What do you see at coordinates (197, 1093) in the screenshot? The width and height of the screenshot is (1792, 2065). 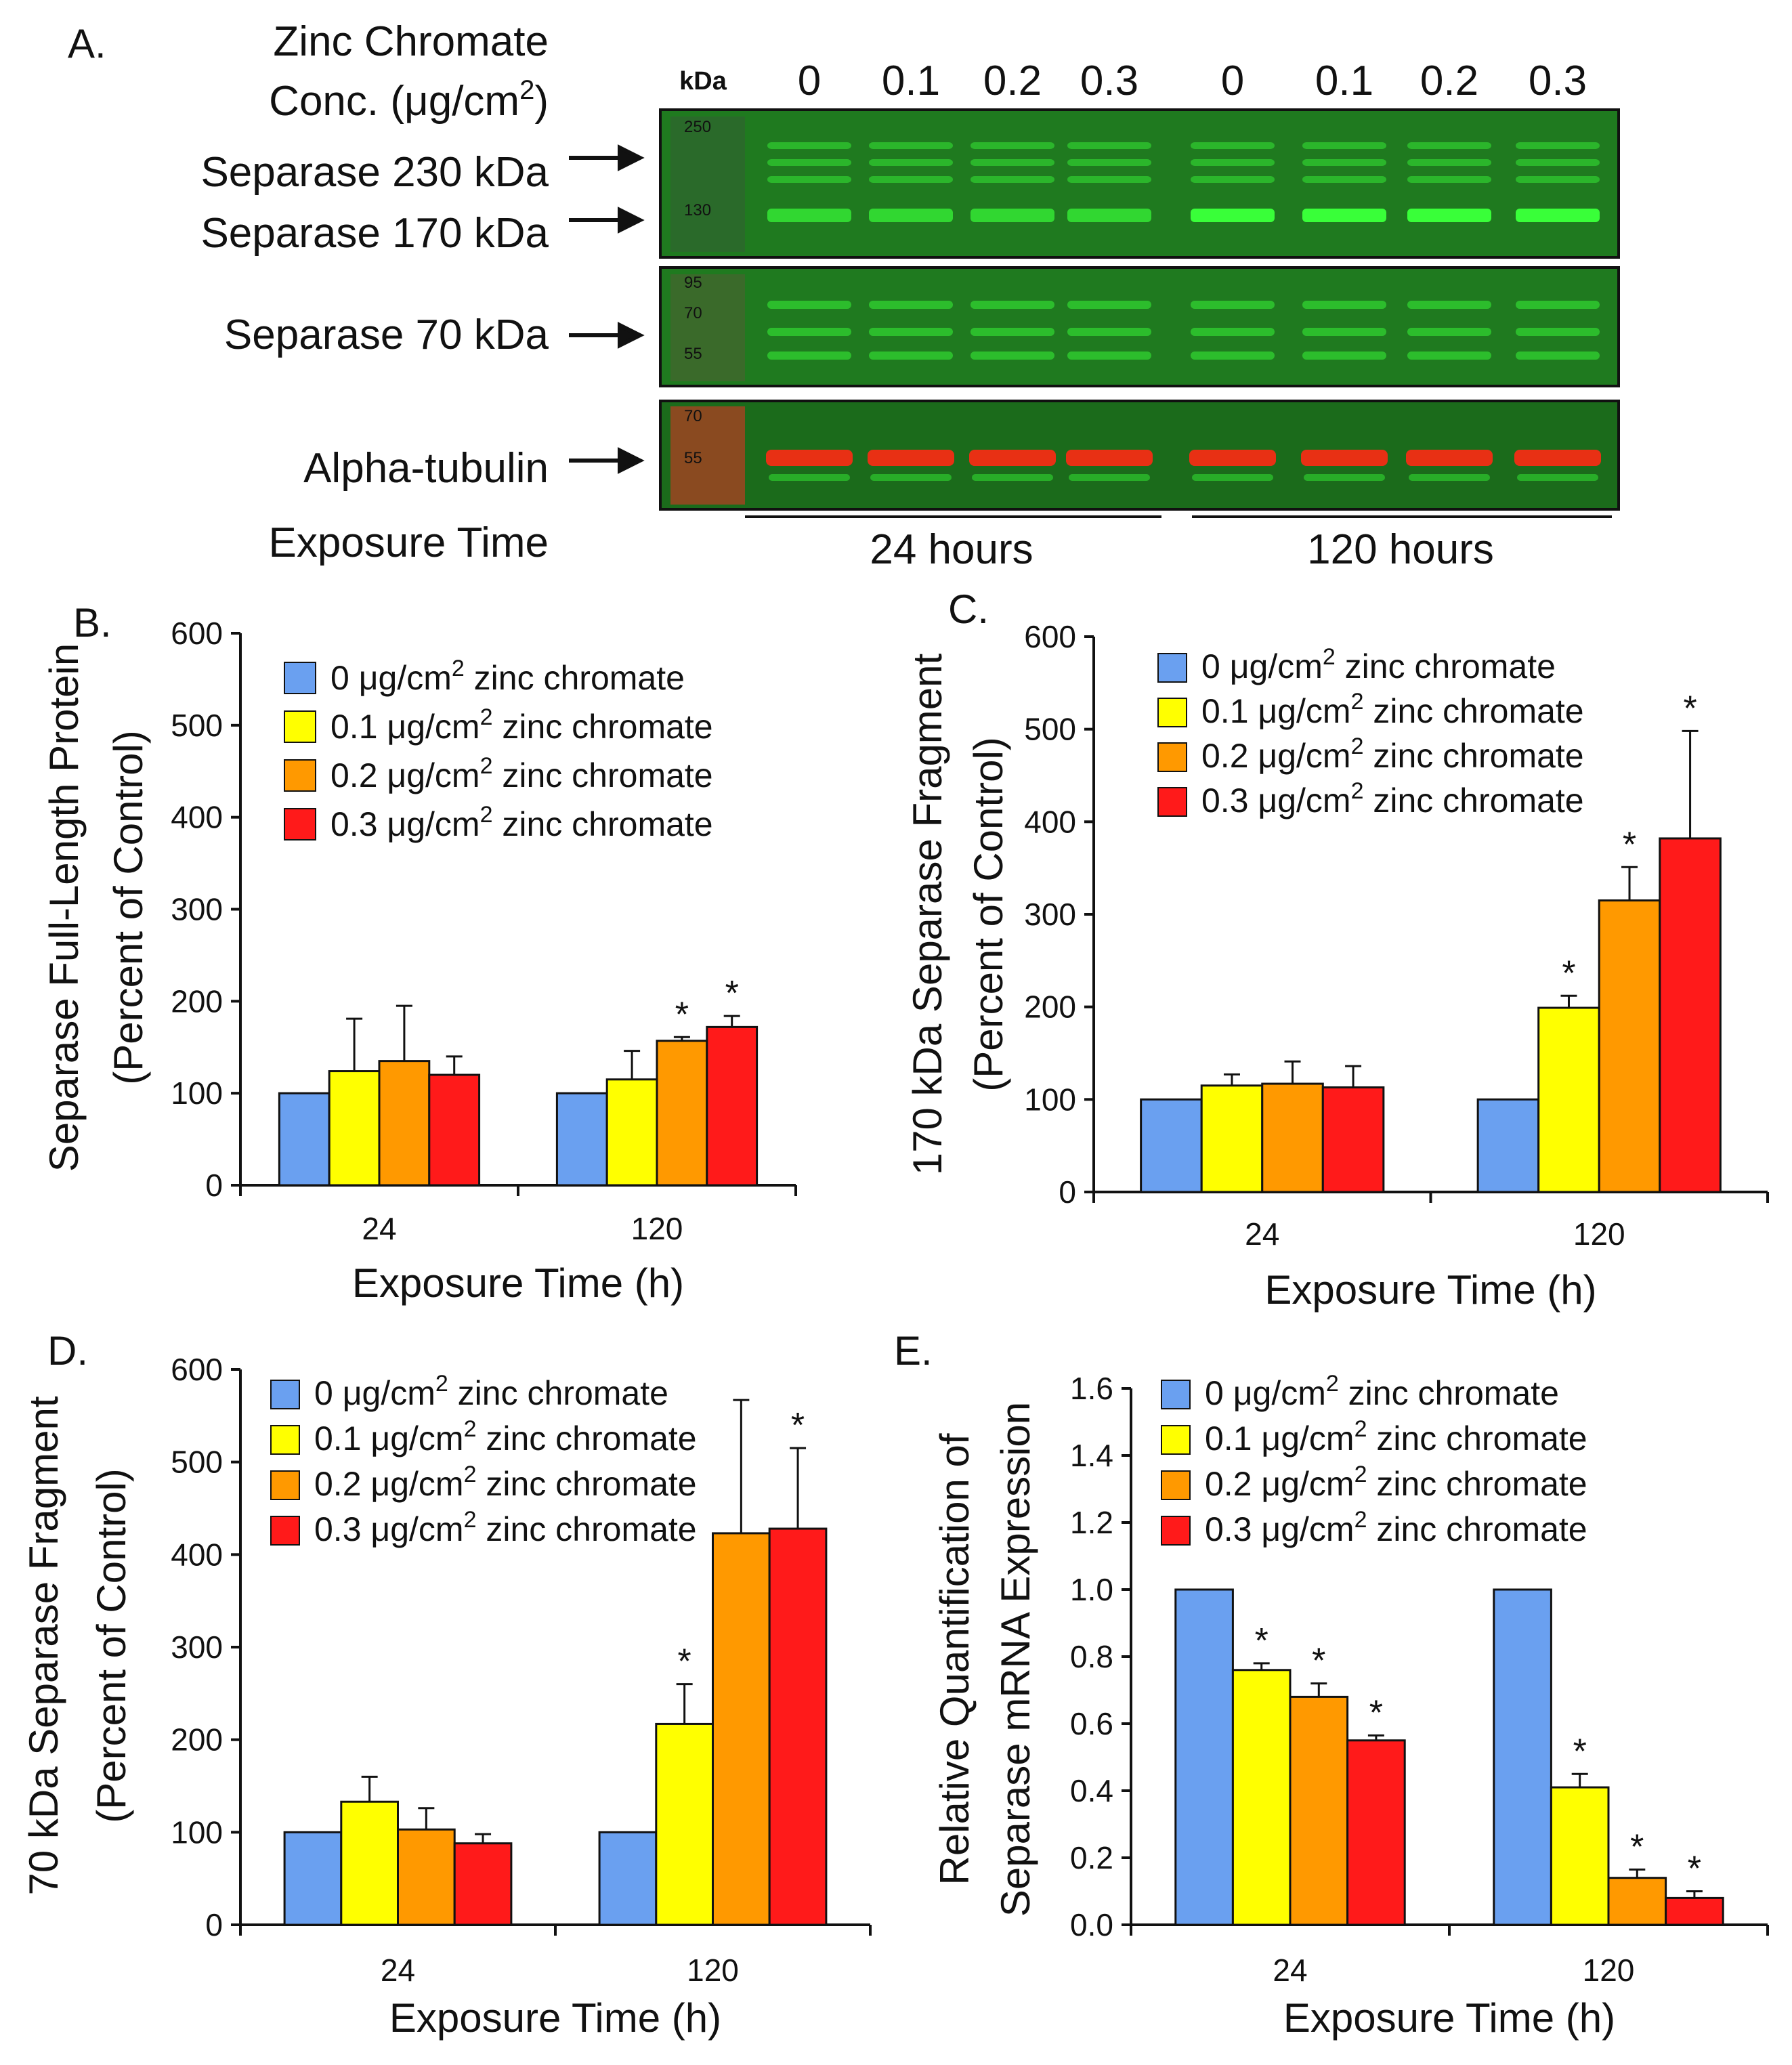 I see `y-tick-label: 100` at bounding box center [197, 1093].